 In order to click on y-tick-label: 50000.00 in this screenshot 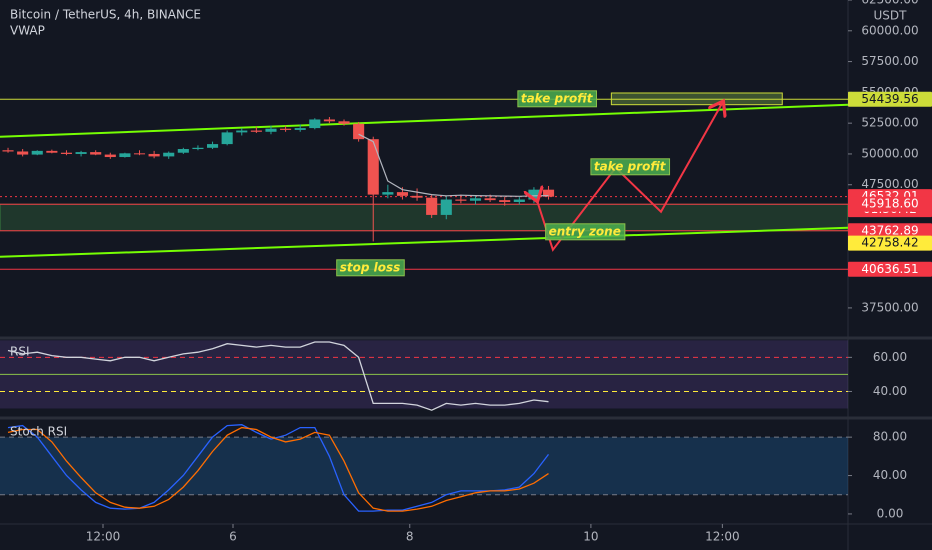, I will do `click(889, 153)`.